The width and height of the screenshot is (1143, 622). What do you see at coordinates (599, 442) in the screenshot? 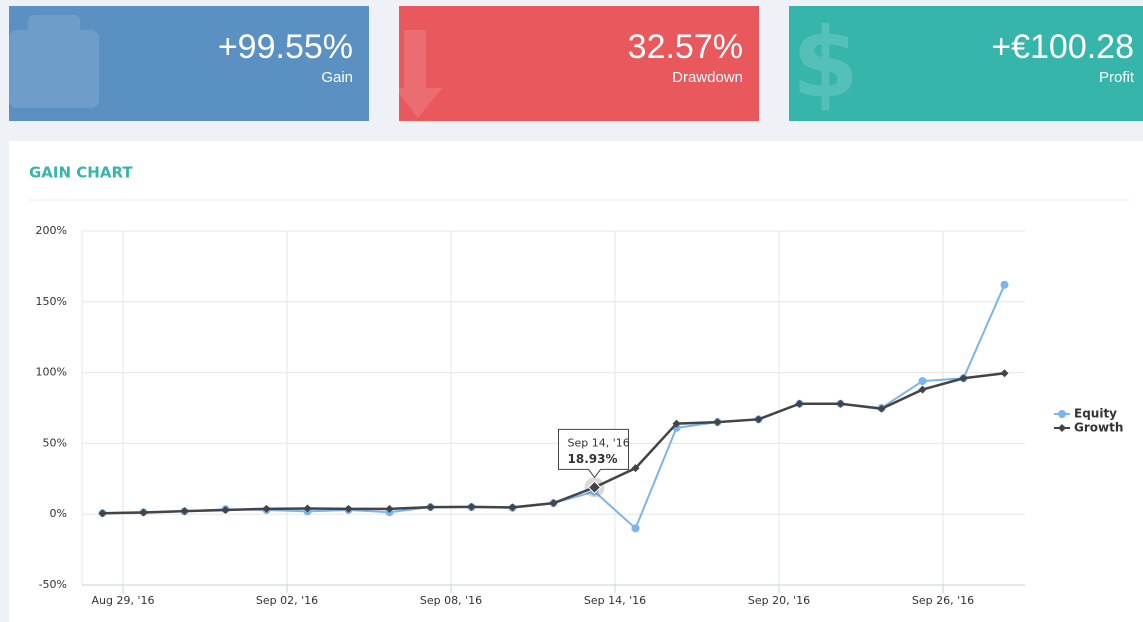
I see `tooltip-date: Sep 14, '16` at bounding box center [599, 442].